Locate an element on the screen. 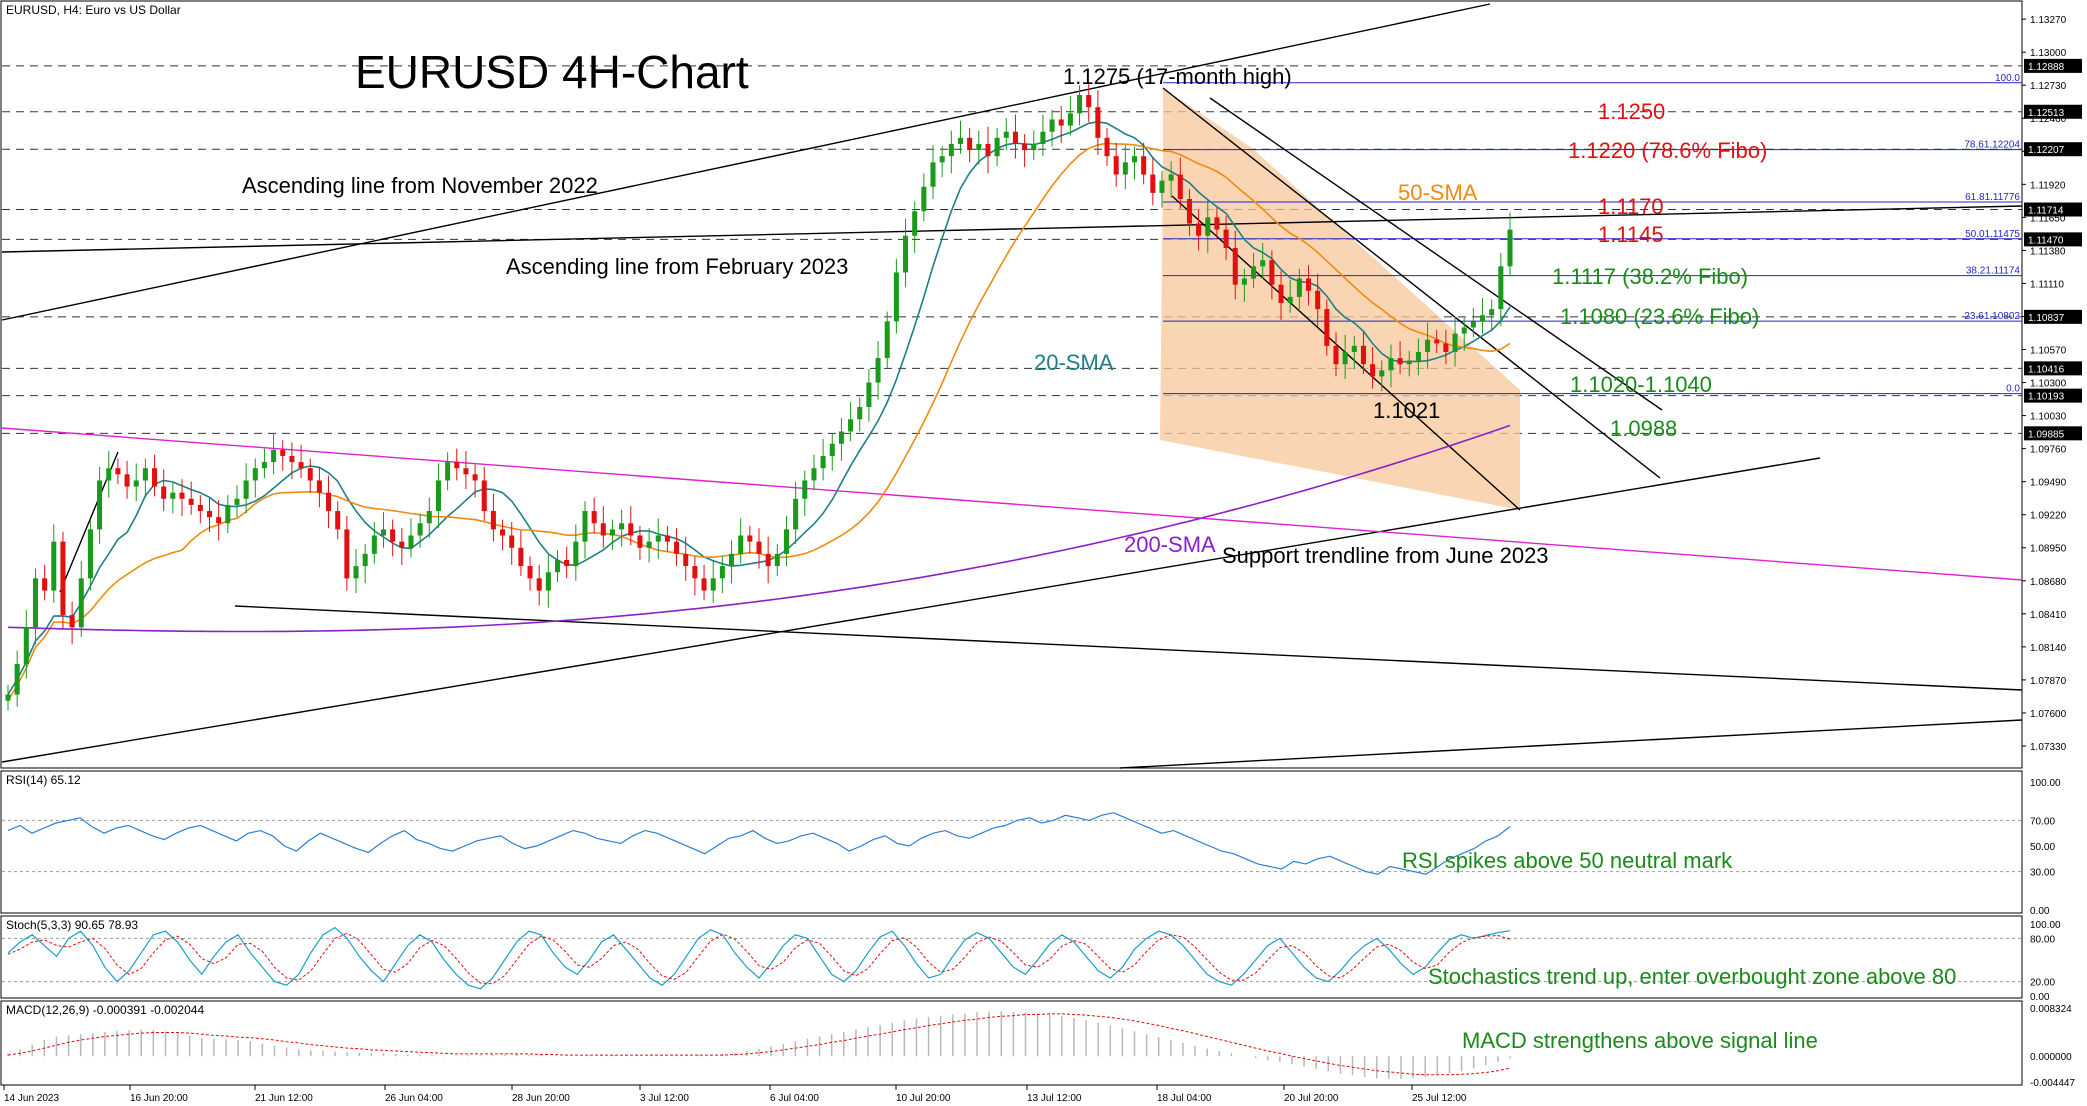  annot-1220: 1.1220 (78.6% Fibo) is located at coordinates (1667, 150).